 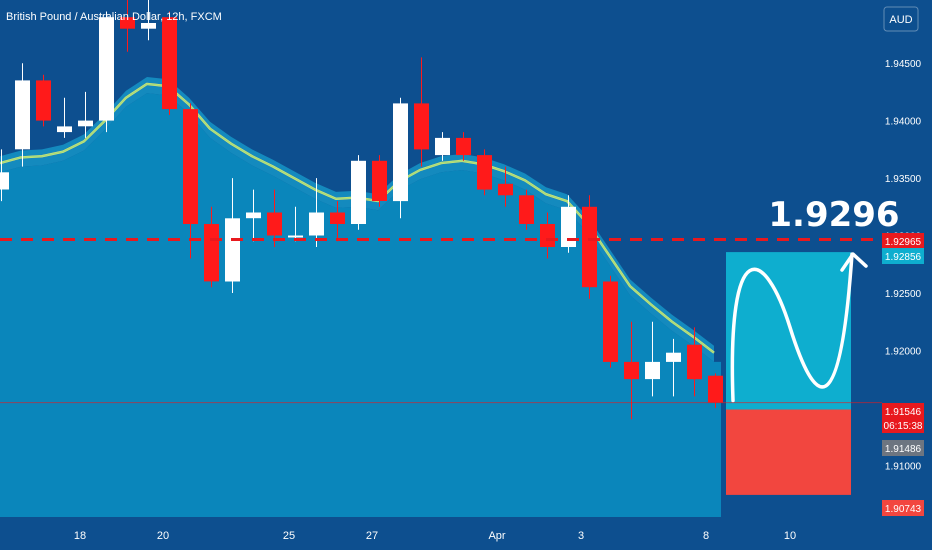 I want to click on position-zones, so click(x=797, y=373).